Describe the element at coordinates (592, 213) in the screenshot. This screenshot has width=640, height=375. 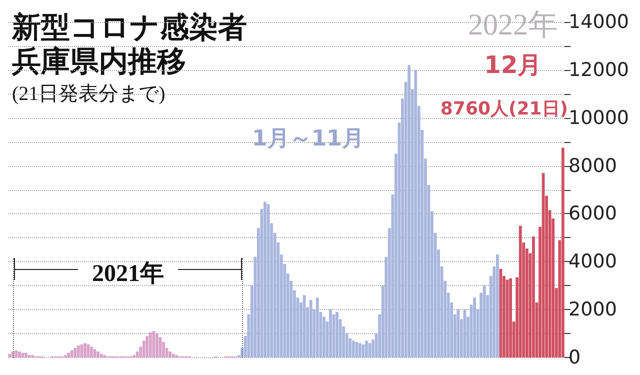
I see `y-tick-label: 6000` at that location.